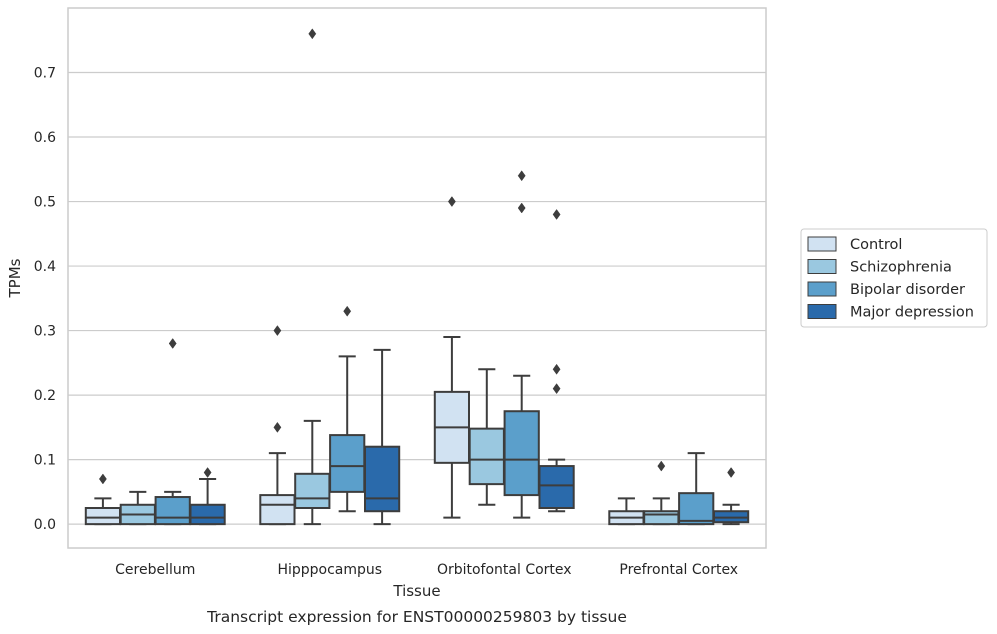  Describe the element at coordinates (907, 290) in the screenshot. I see `legend-label: Bipolar disorder` at that location.